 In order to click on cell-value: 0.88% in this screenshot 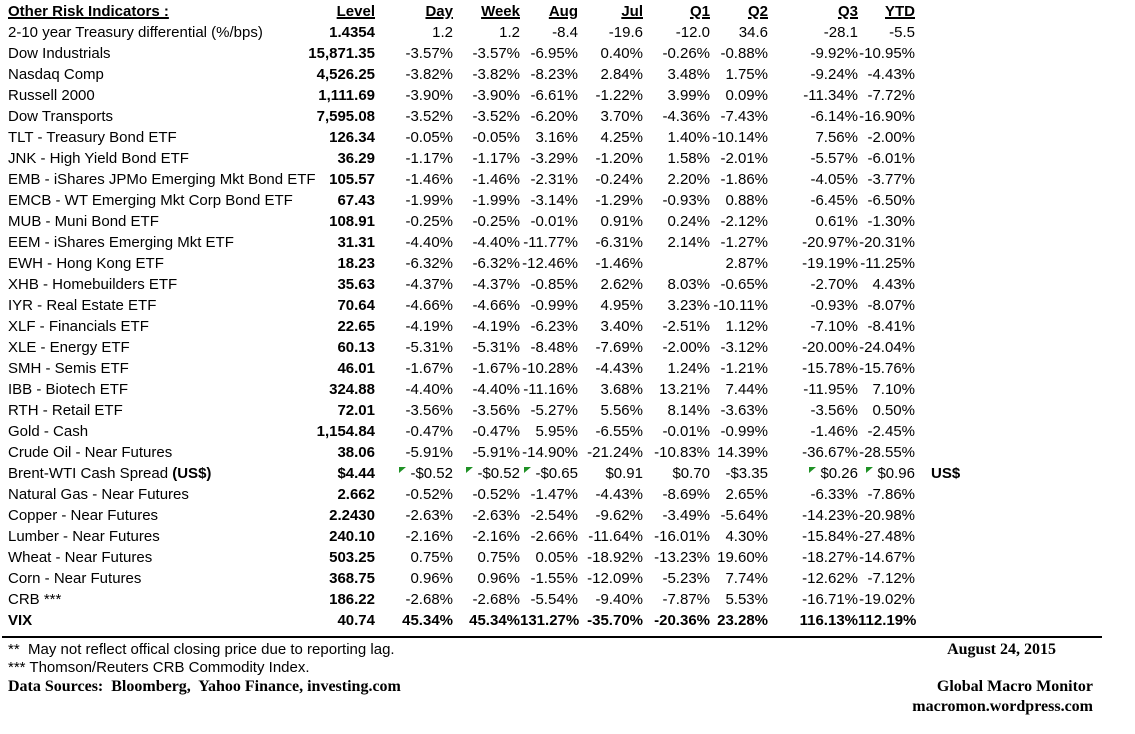, I will do `click(746, 200)`.